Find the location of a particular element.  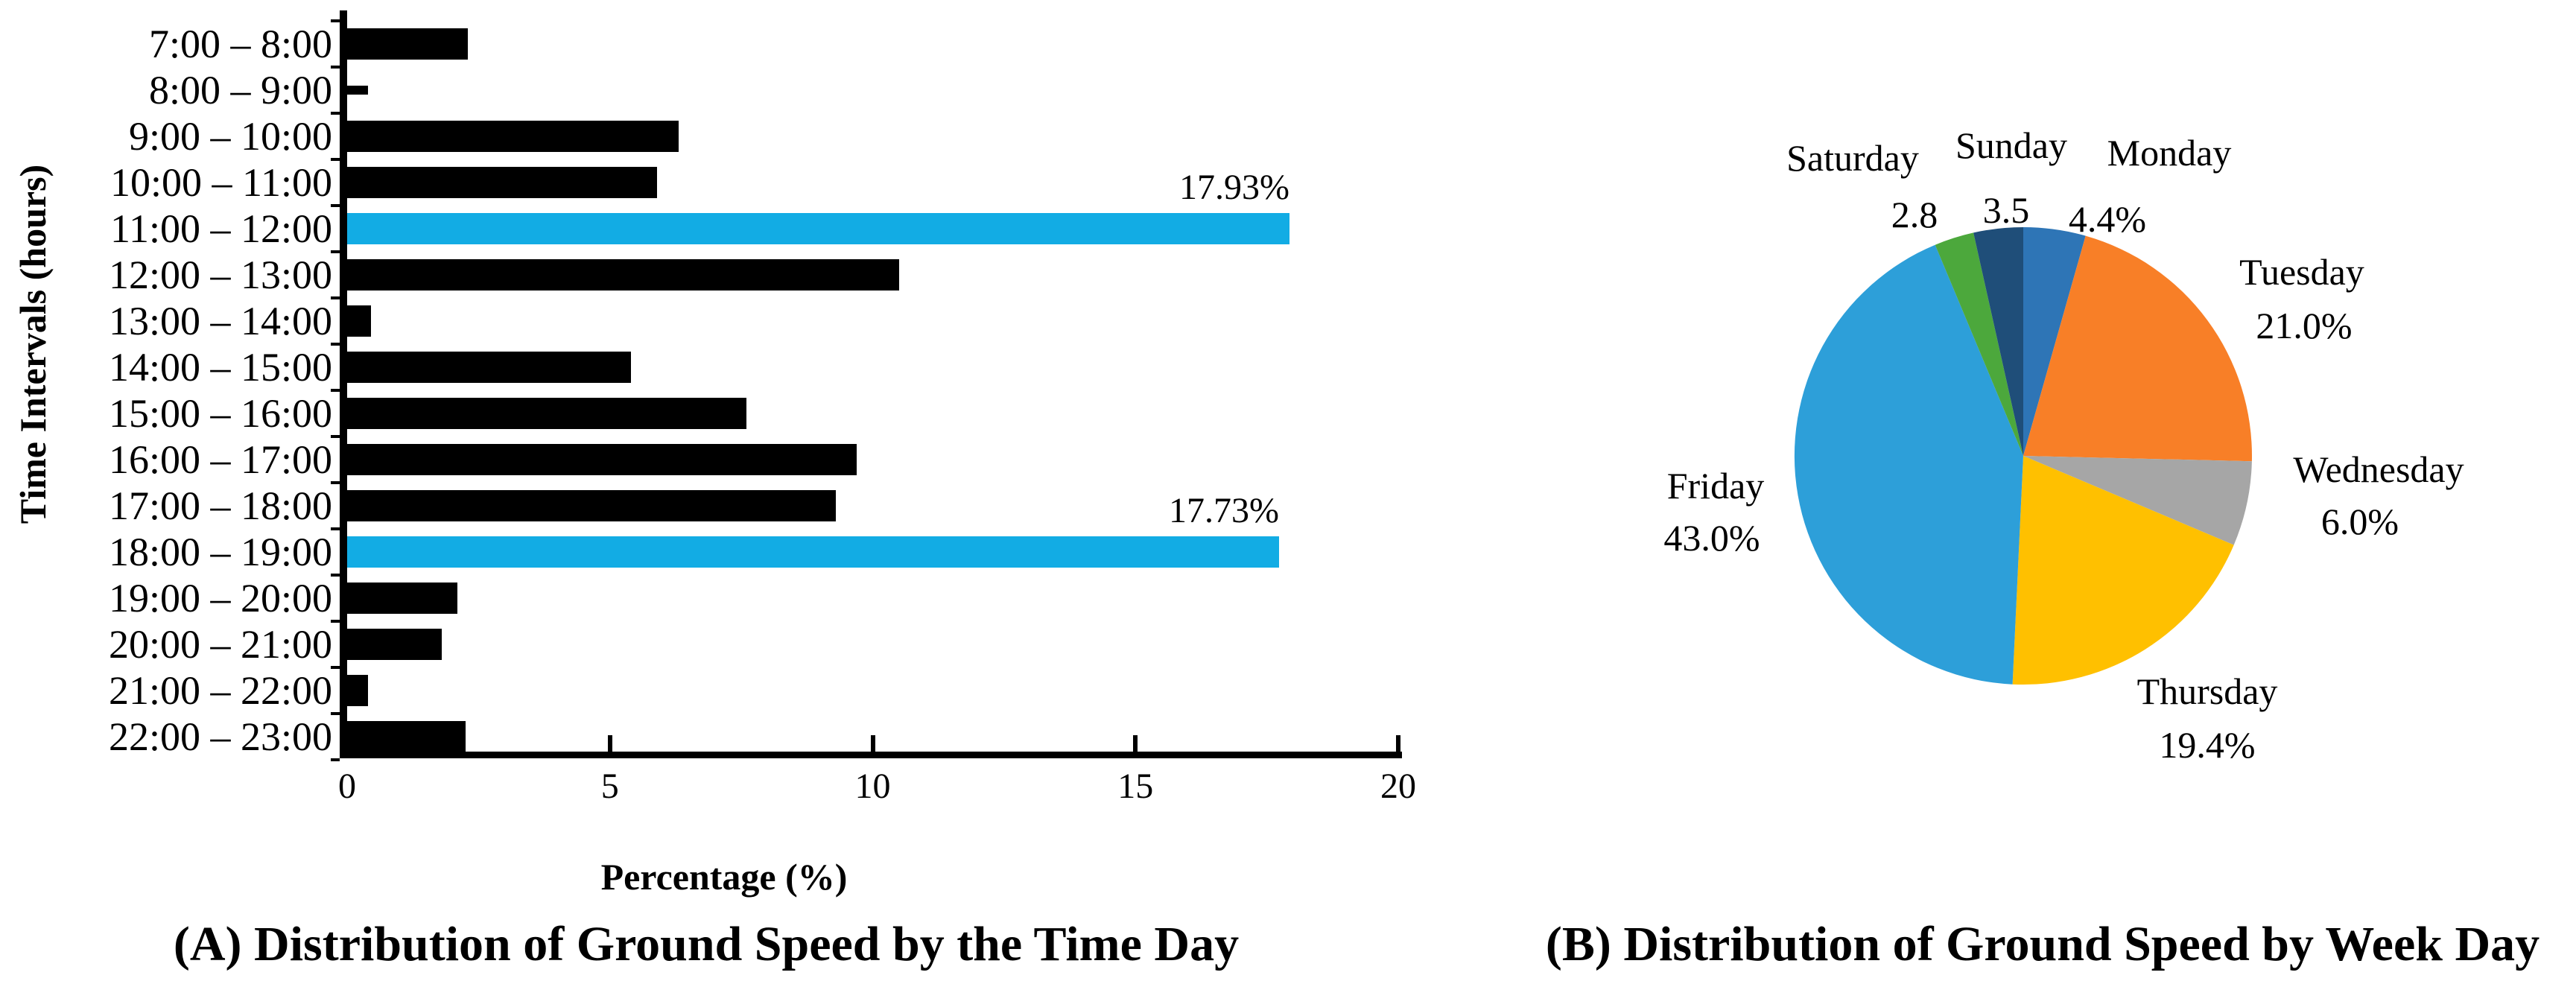

bar-y-axis-line is located at coordinates (344, 384).